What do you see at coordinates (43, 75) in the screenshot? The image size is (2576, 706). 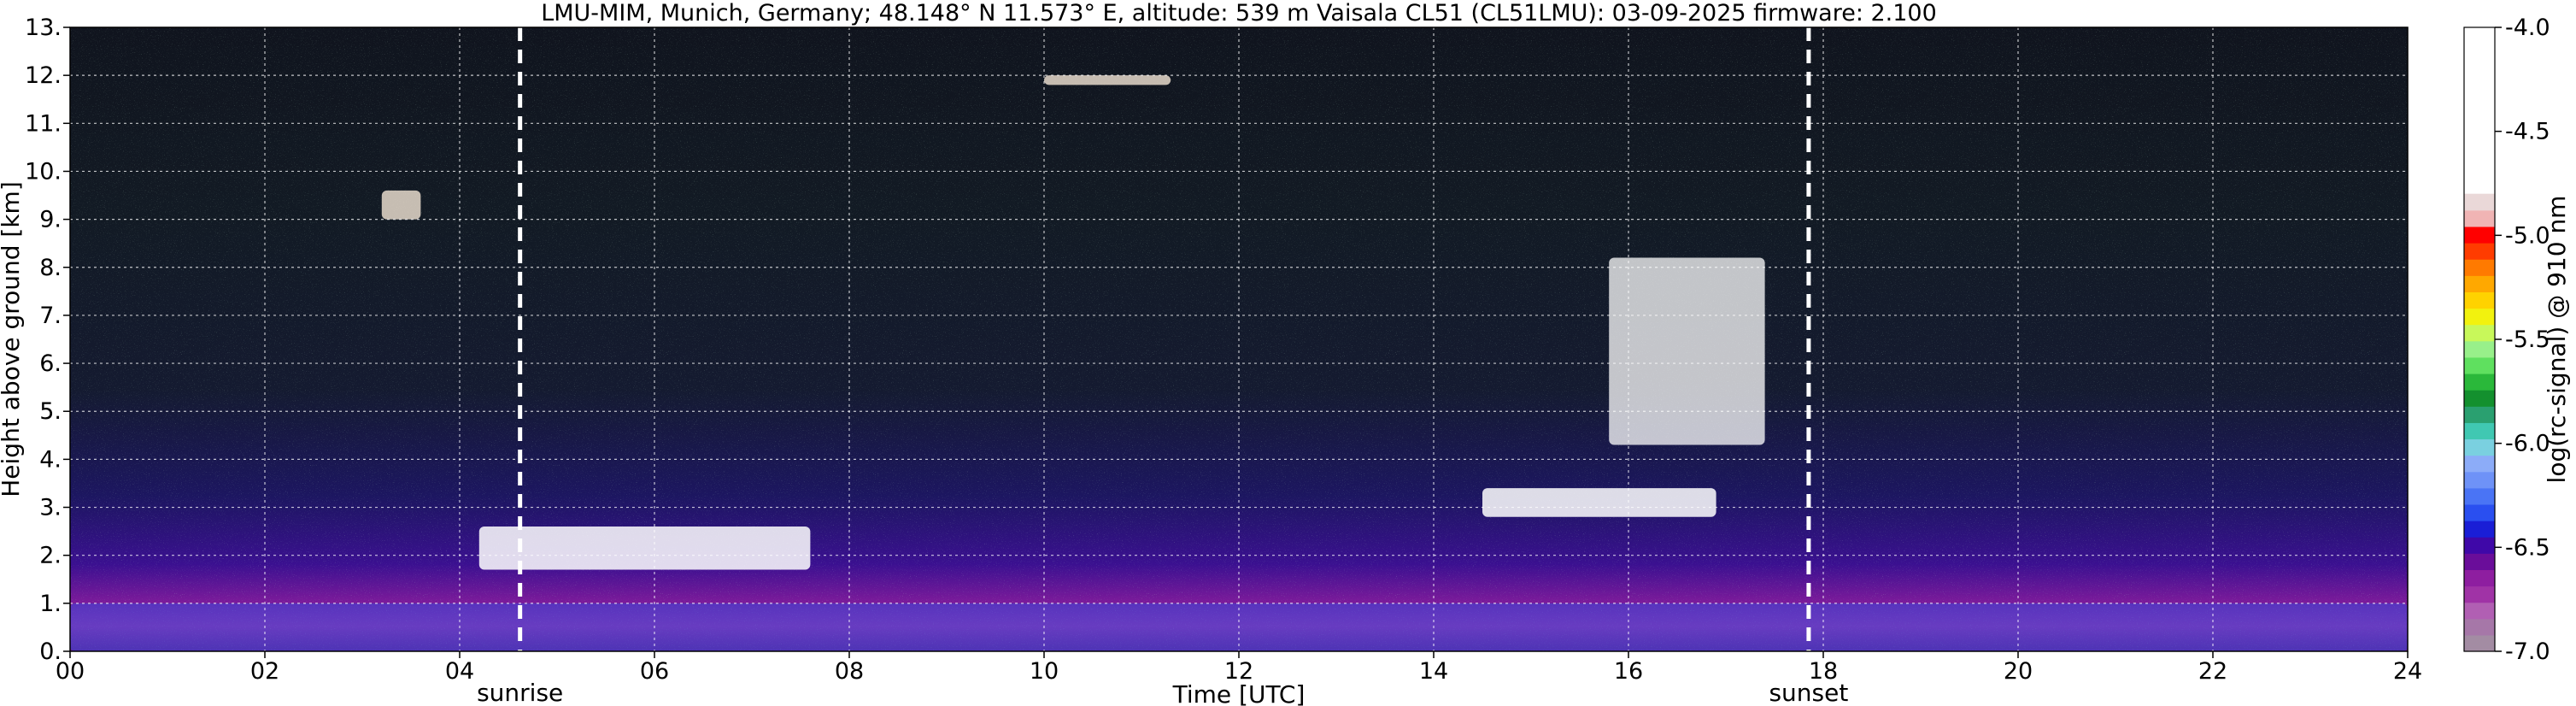 I see `y-tick-label: 12.` at bounding box center [43, 75].